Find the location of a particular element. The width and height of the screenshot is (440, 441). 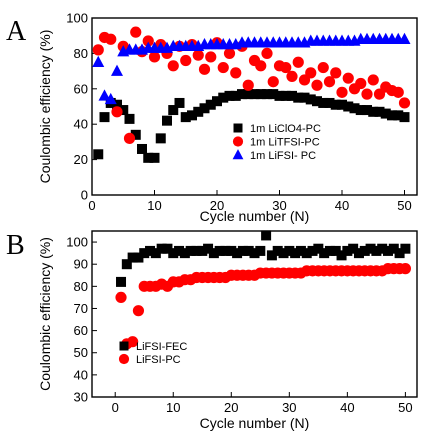

x-tick-label: 20 is located at coordinates (217, 205).